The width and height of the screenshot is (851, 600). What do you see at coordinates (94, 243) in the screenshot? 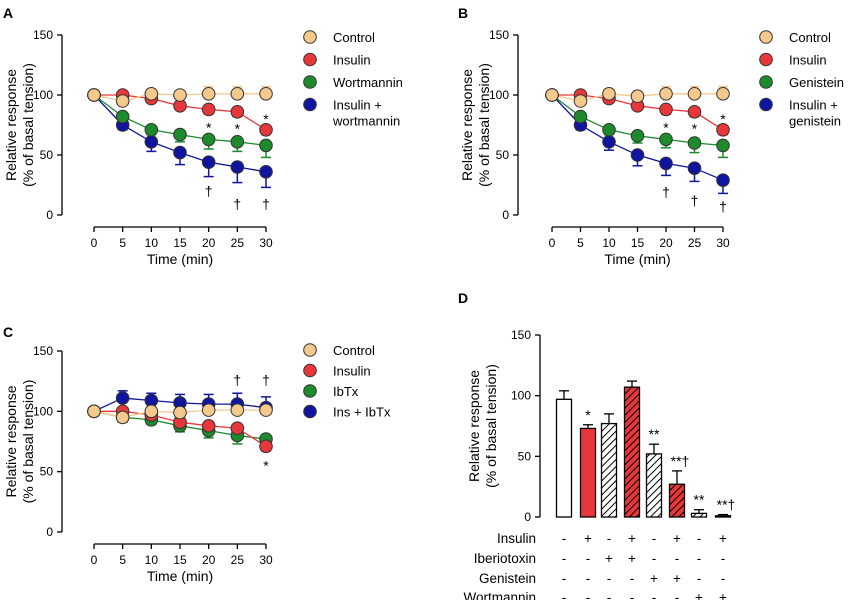
I see `x-tick-label: 0` at bounding box center [94, 243].